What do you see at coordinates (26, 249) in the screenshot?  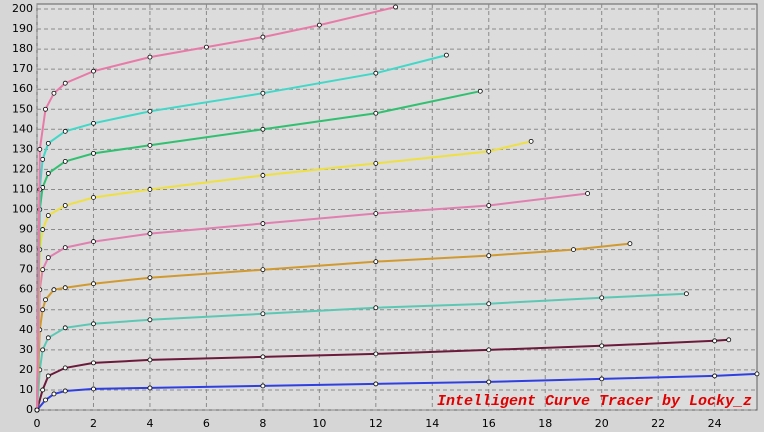 I see `y-tick-label: 80` at bounding box center [26, 249].